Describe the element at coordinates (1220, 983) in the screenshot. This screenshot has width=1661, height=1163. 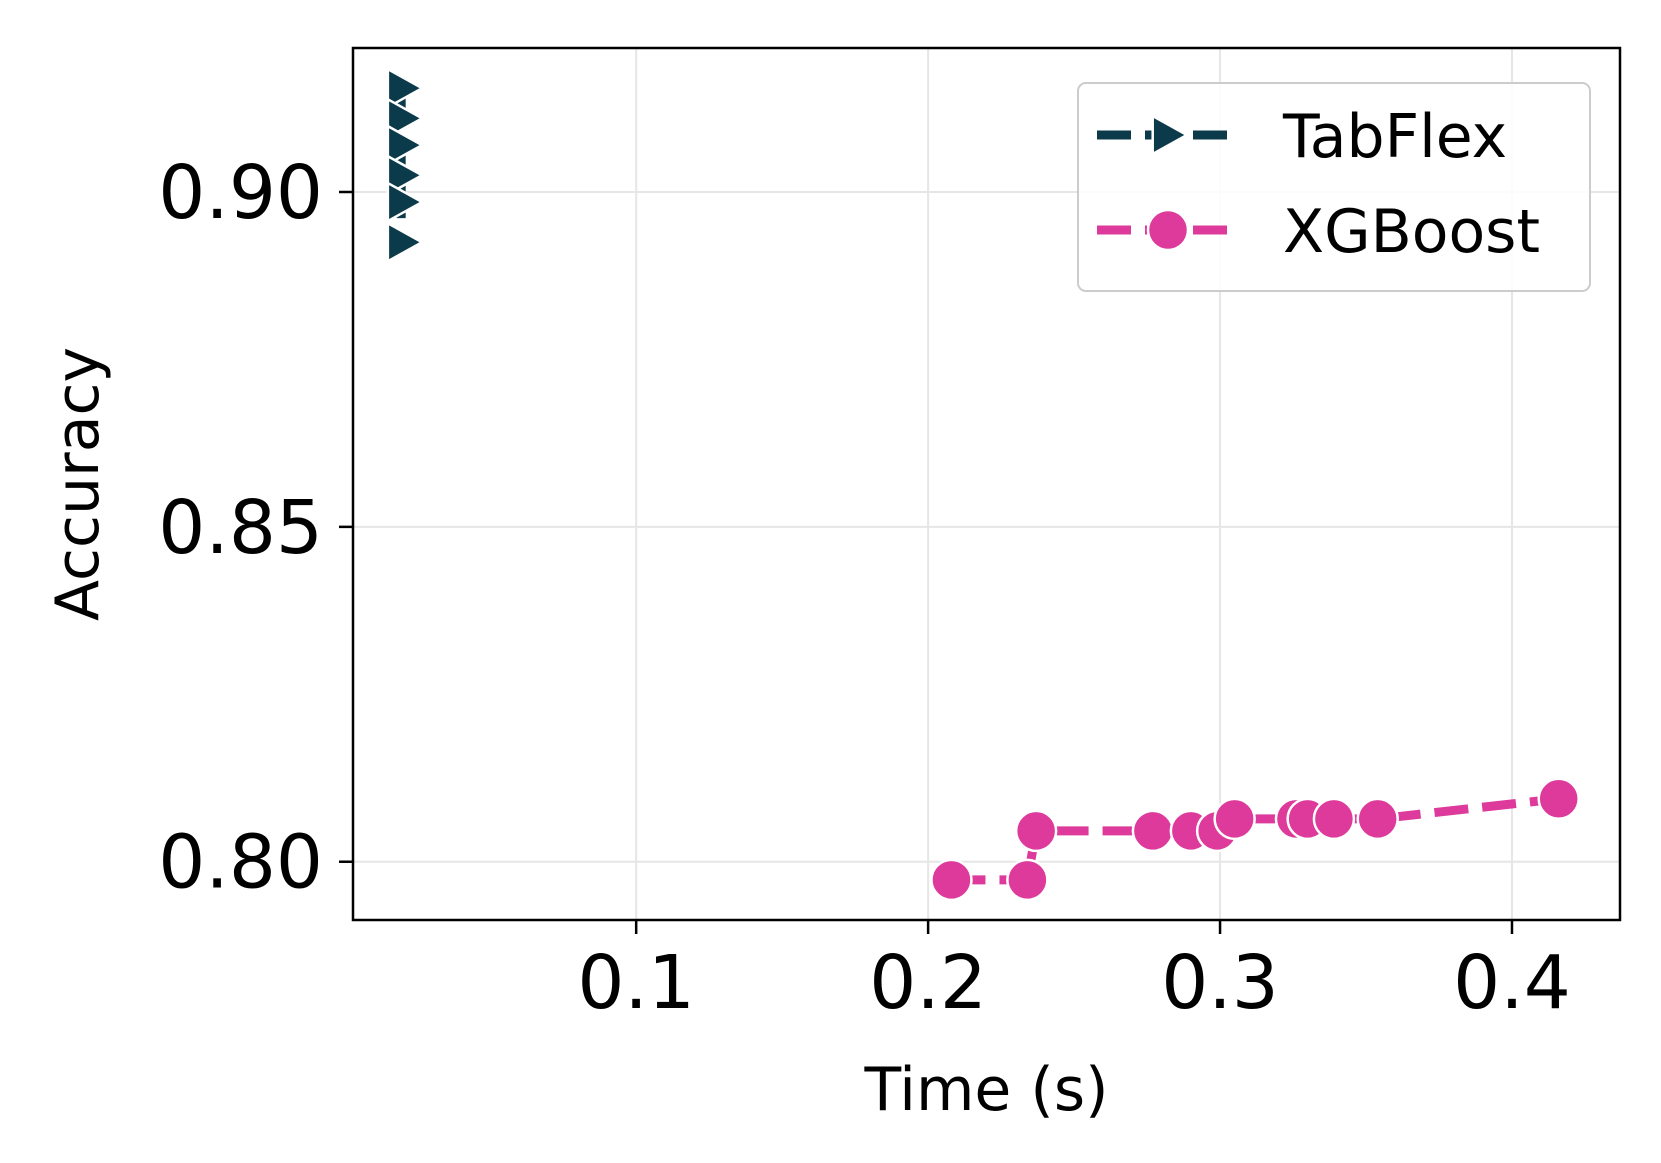
I see `x-tick-label: 0.3` at that location.